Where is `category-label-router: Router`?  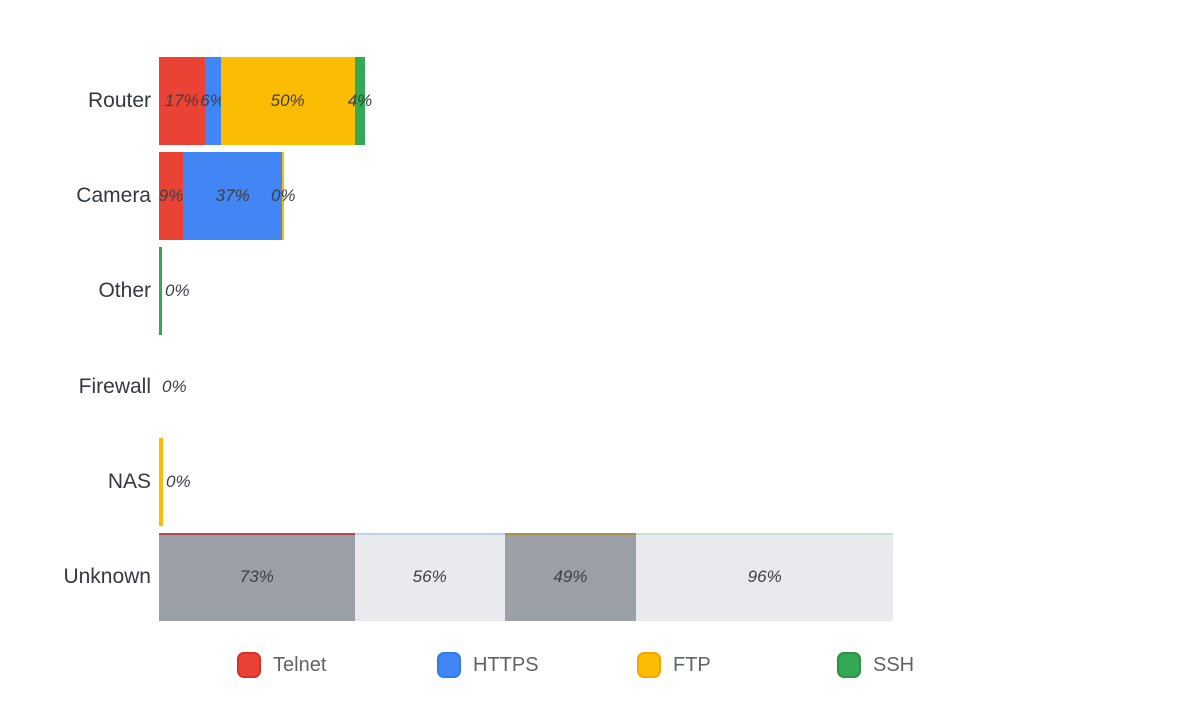 category-label-router: Router is located at coordinates (119, 100).